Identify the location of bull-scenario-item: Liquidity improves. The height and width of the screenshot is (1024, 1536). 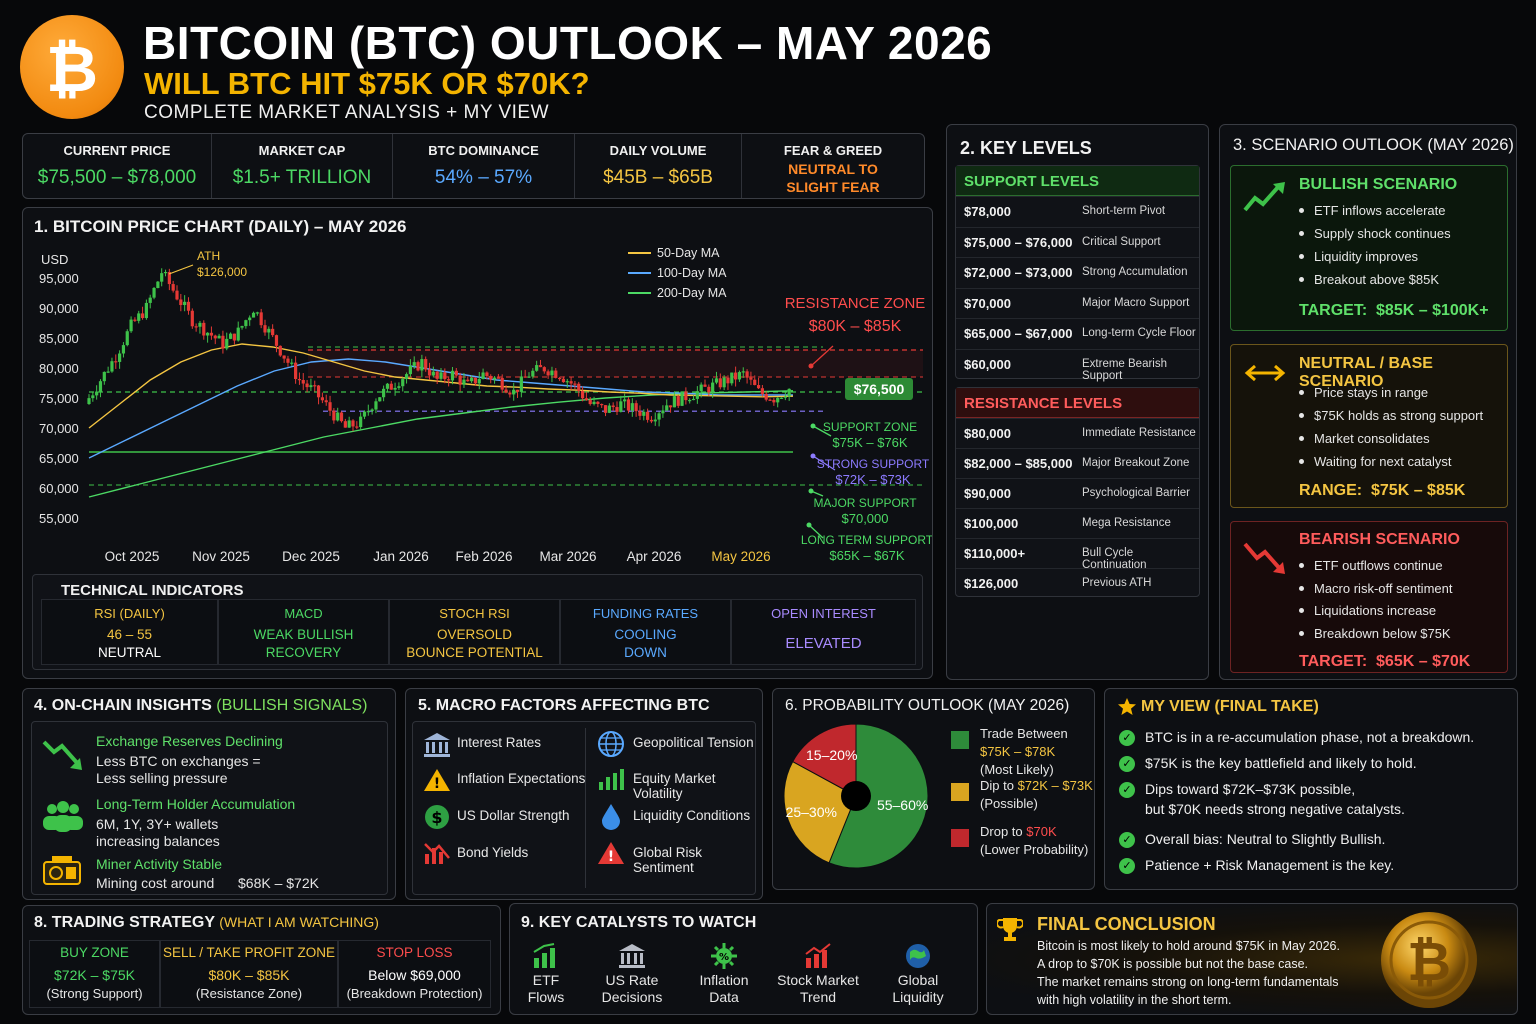
(1375, 256).